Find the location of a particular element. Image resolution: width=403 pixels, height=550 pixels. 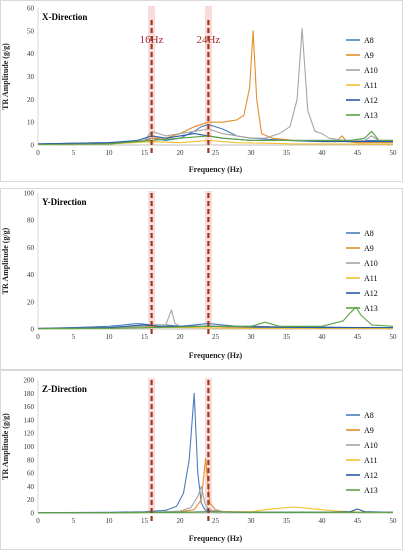

y-tick-label: 50 is located at coordinates (31, 31).